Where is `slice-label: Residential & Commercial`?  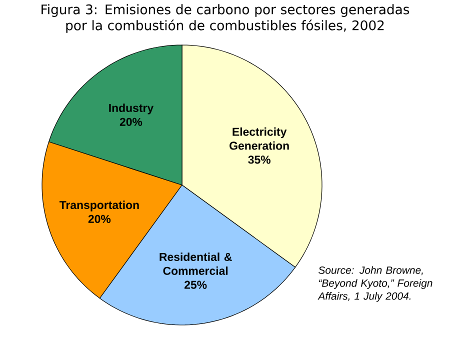
slice-label: Residential & Commercial is located at coordinates (196, 263).